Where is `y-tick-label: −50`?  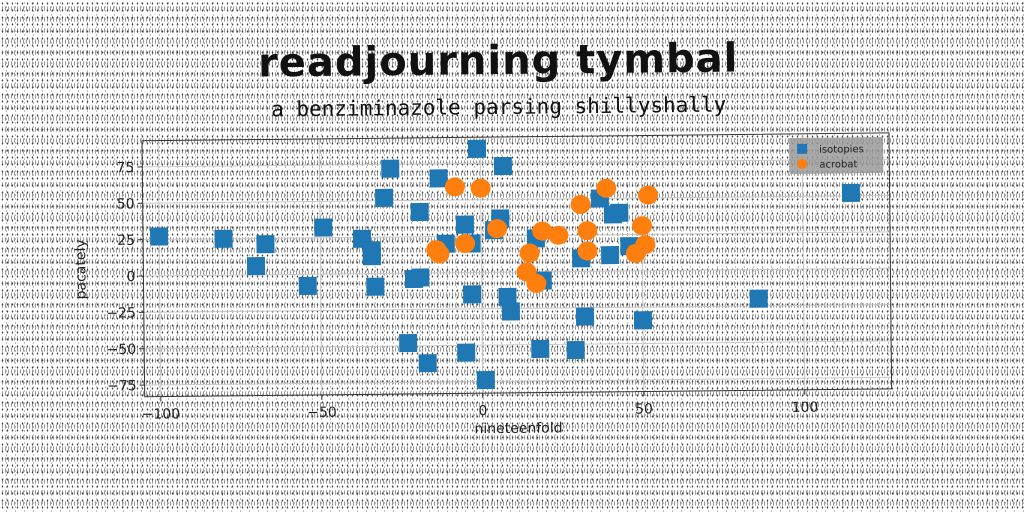 y-tick-label: −50 is located at coordinates (122, 350).